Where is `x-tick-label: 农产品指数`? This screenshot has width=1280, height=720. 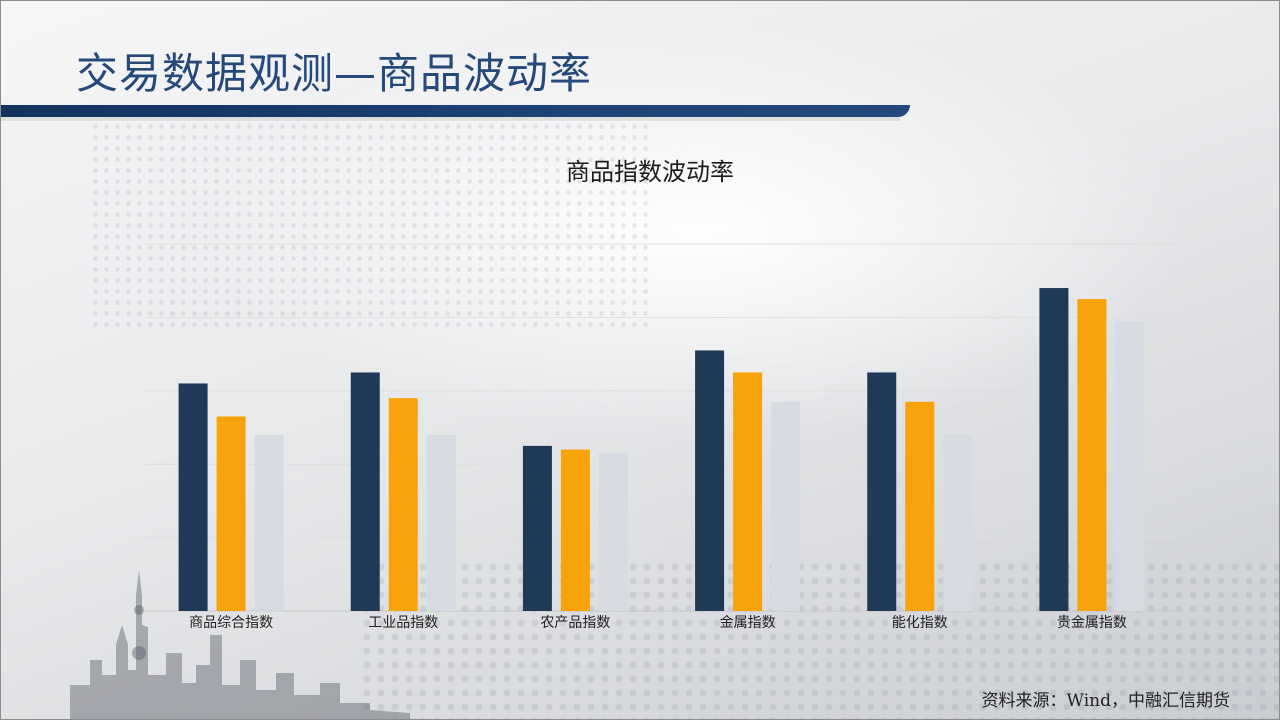
x-tick-label: 农产品指数 is located at coordinates (575, 623).